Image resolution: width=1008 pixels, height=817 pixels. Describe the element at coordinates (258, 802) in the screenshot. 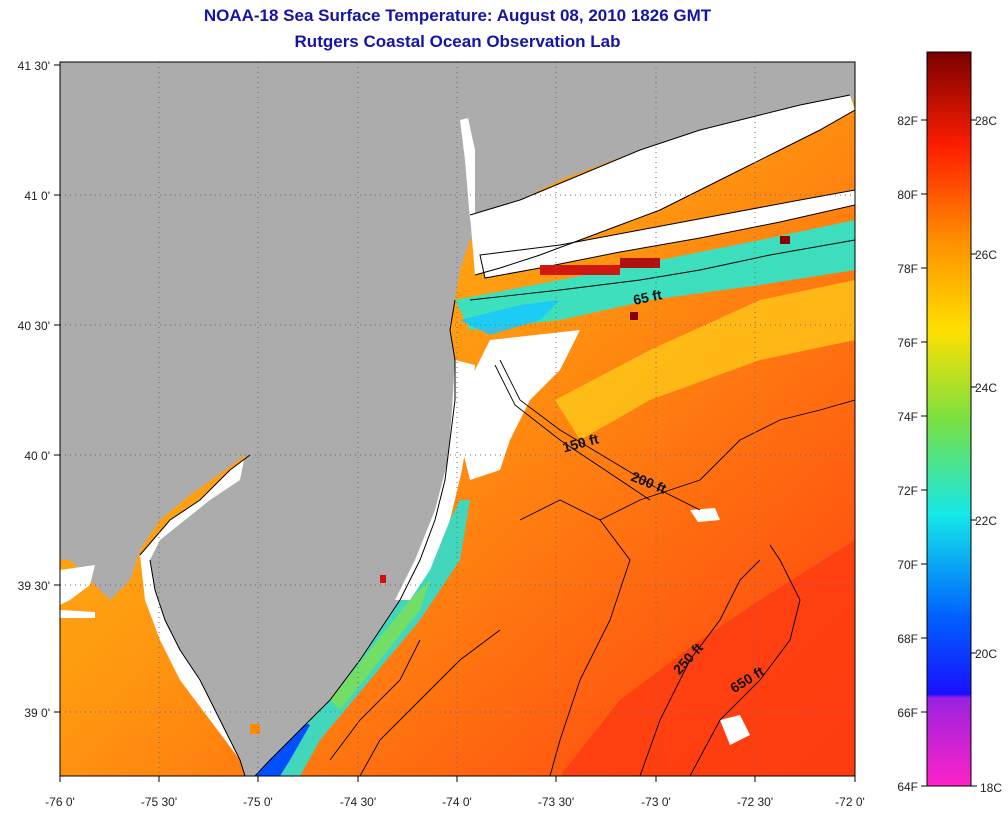

I see `lon-label: -75 0'` at that location.